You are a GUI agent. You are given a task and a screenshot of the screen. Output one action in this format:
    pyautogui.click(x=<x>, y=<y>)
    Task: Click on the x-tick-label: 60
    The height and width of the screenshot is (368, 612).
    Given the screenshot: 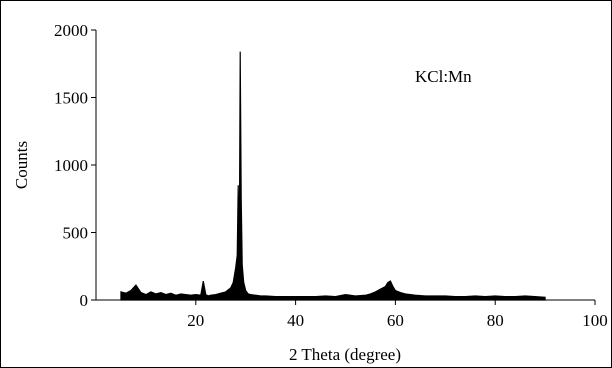 What is the action you would take?
    pyautogui.click(x=395, y=320)
    